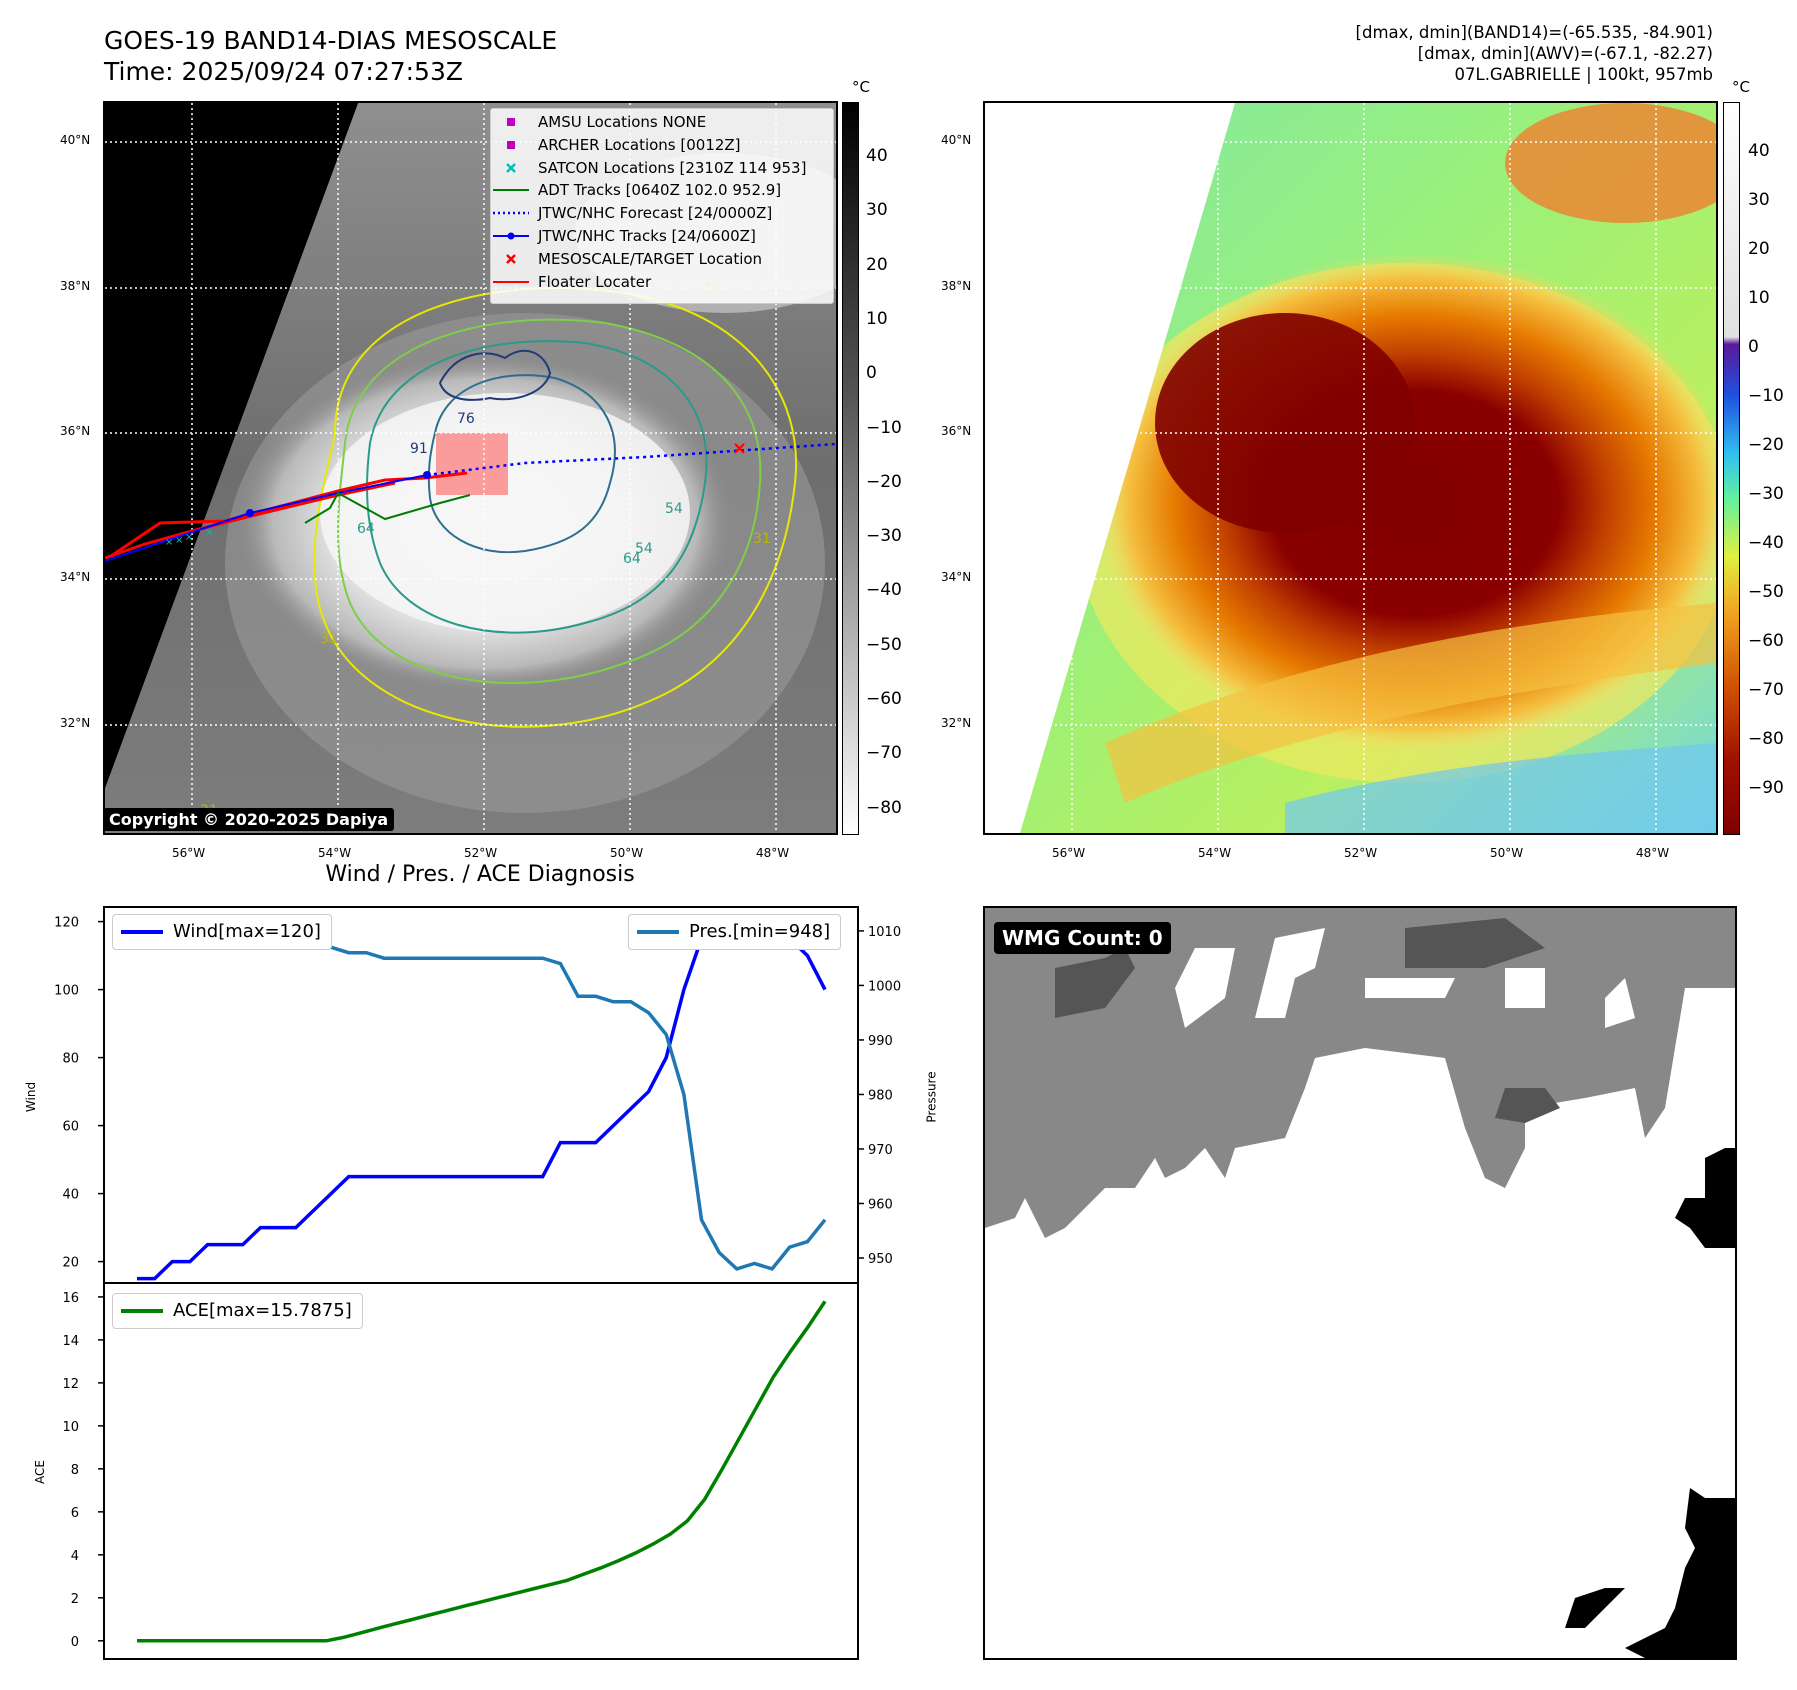  Describe the element at coordinates (75, 1599) in the screenshot. I see `y-tick-label: 2` at that location.